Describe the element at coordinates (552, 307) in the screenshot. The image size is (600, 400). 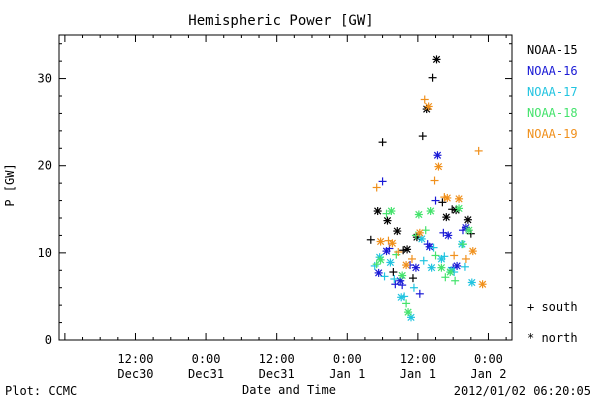
I see `marker-legend-item: + south` at that location.